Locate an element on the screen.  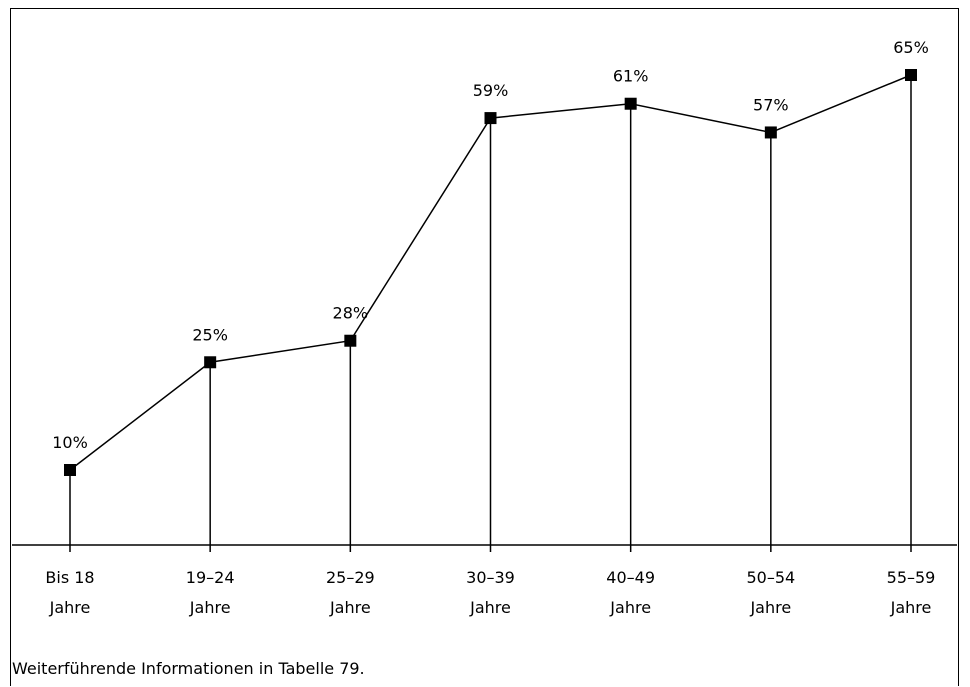
category-label: 25–29 is located at coordinates (350, 577).